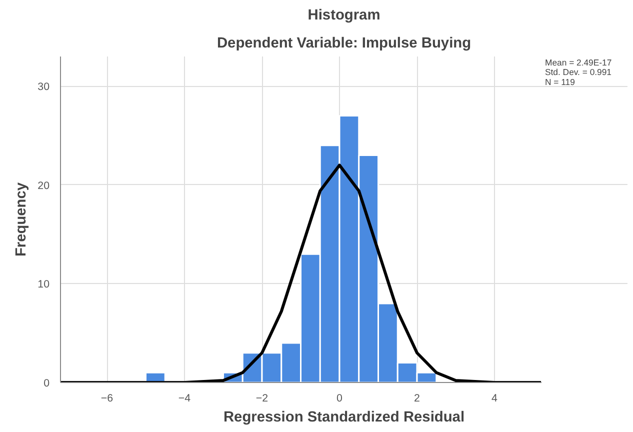 The width and height of the screenshot is (633, 432). Describe the element at coordinates (44, 87) in the screenshot. I see `y-tick-label: 30` at that location.